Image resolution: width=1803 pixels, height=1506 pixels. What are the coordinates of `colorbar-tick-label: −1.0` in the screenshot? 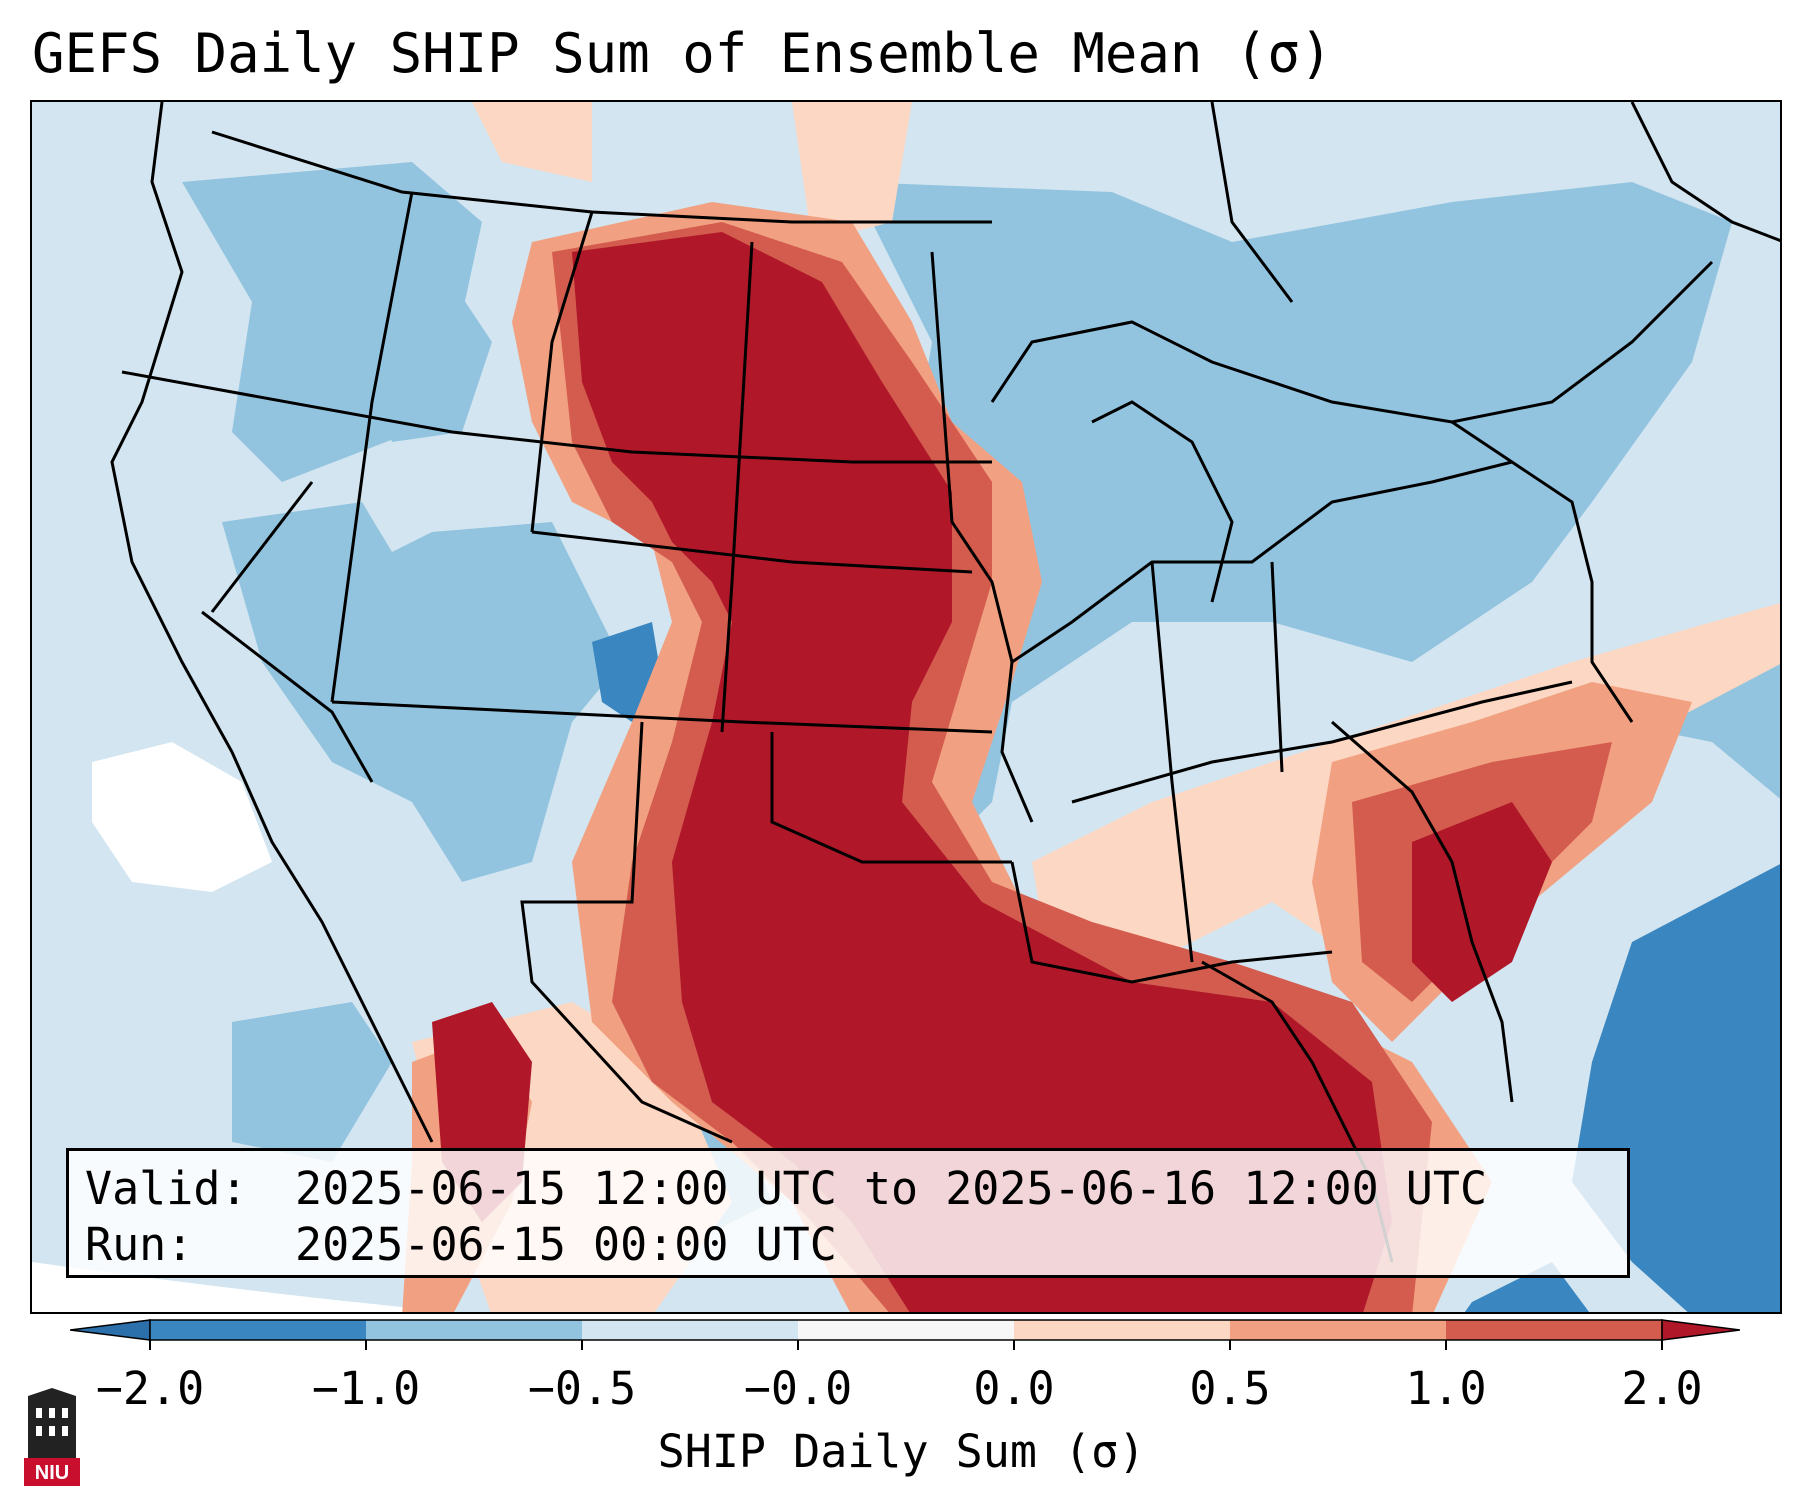 It's located at (366, 1388).